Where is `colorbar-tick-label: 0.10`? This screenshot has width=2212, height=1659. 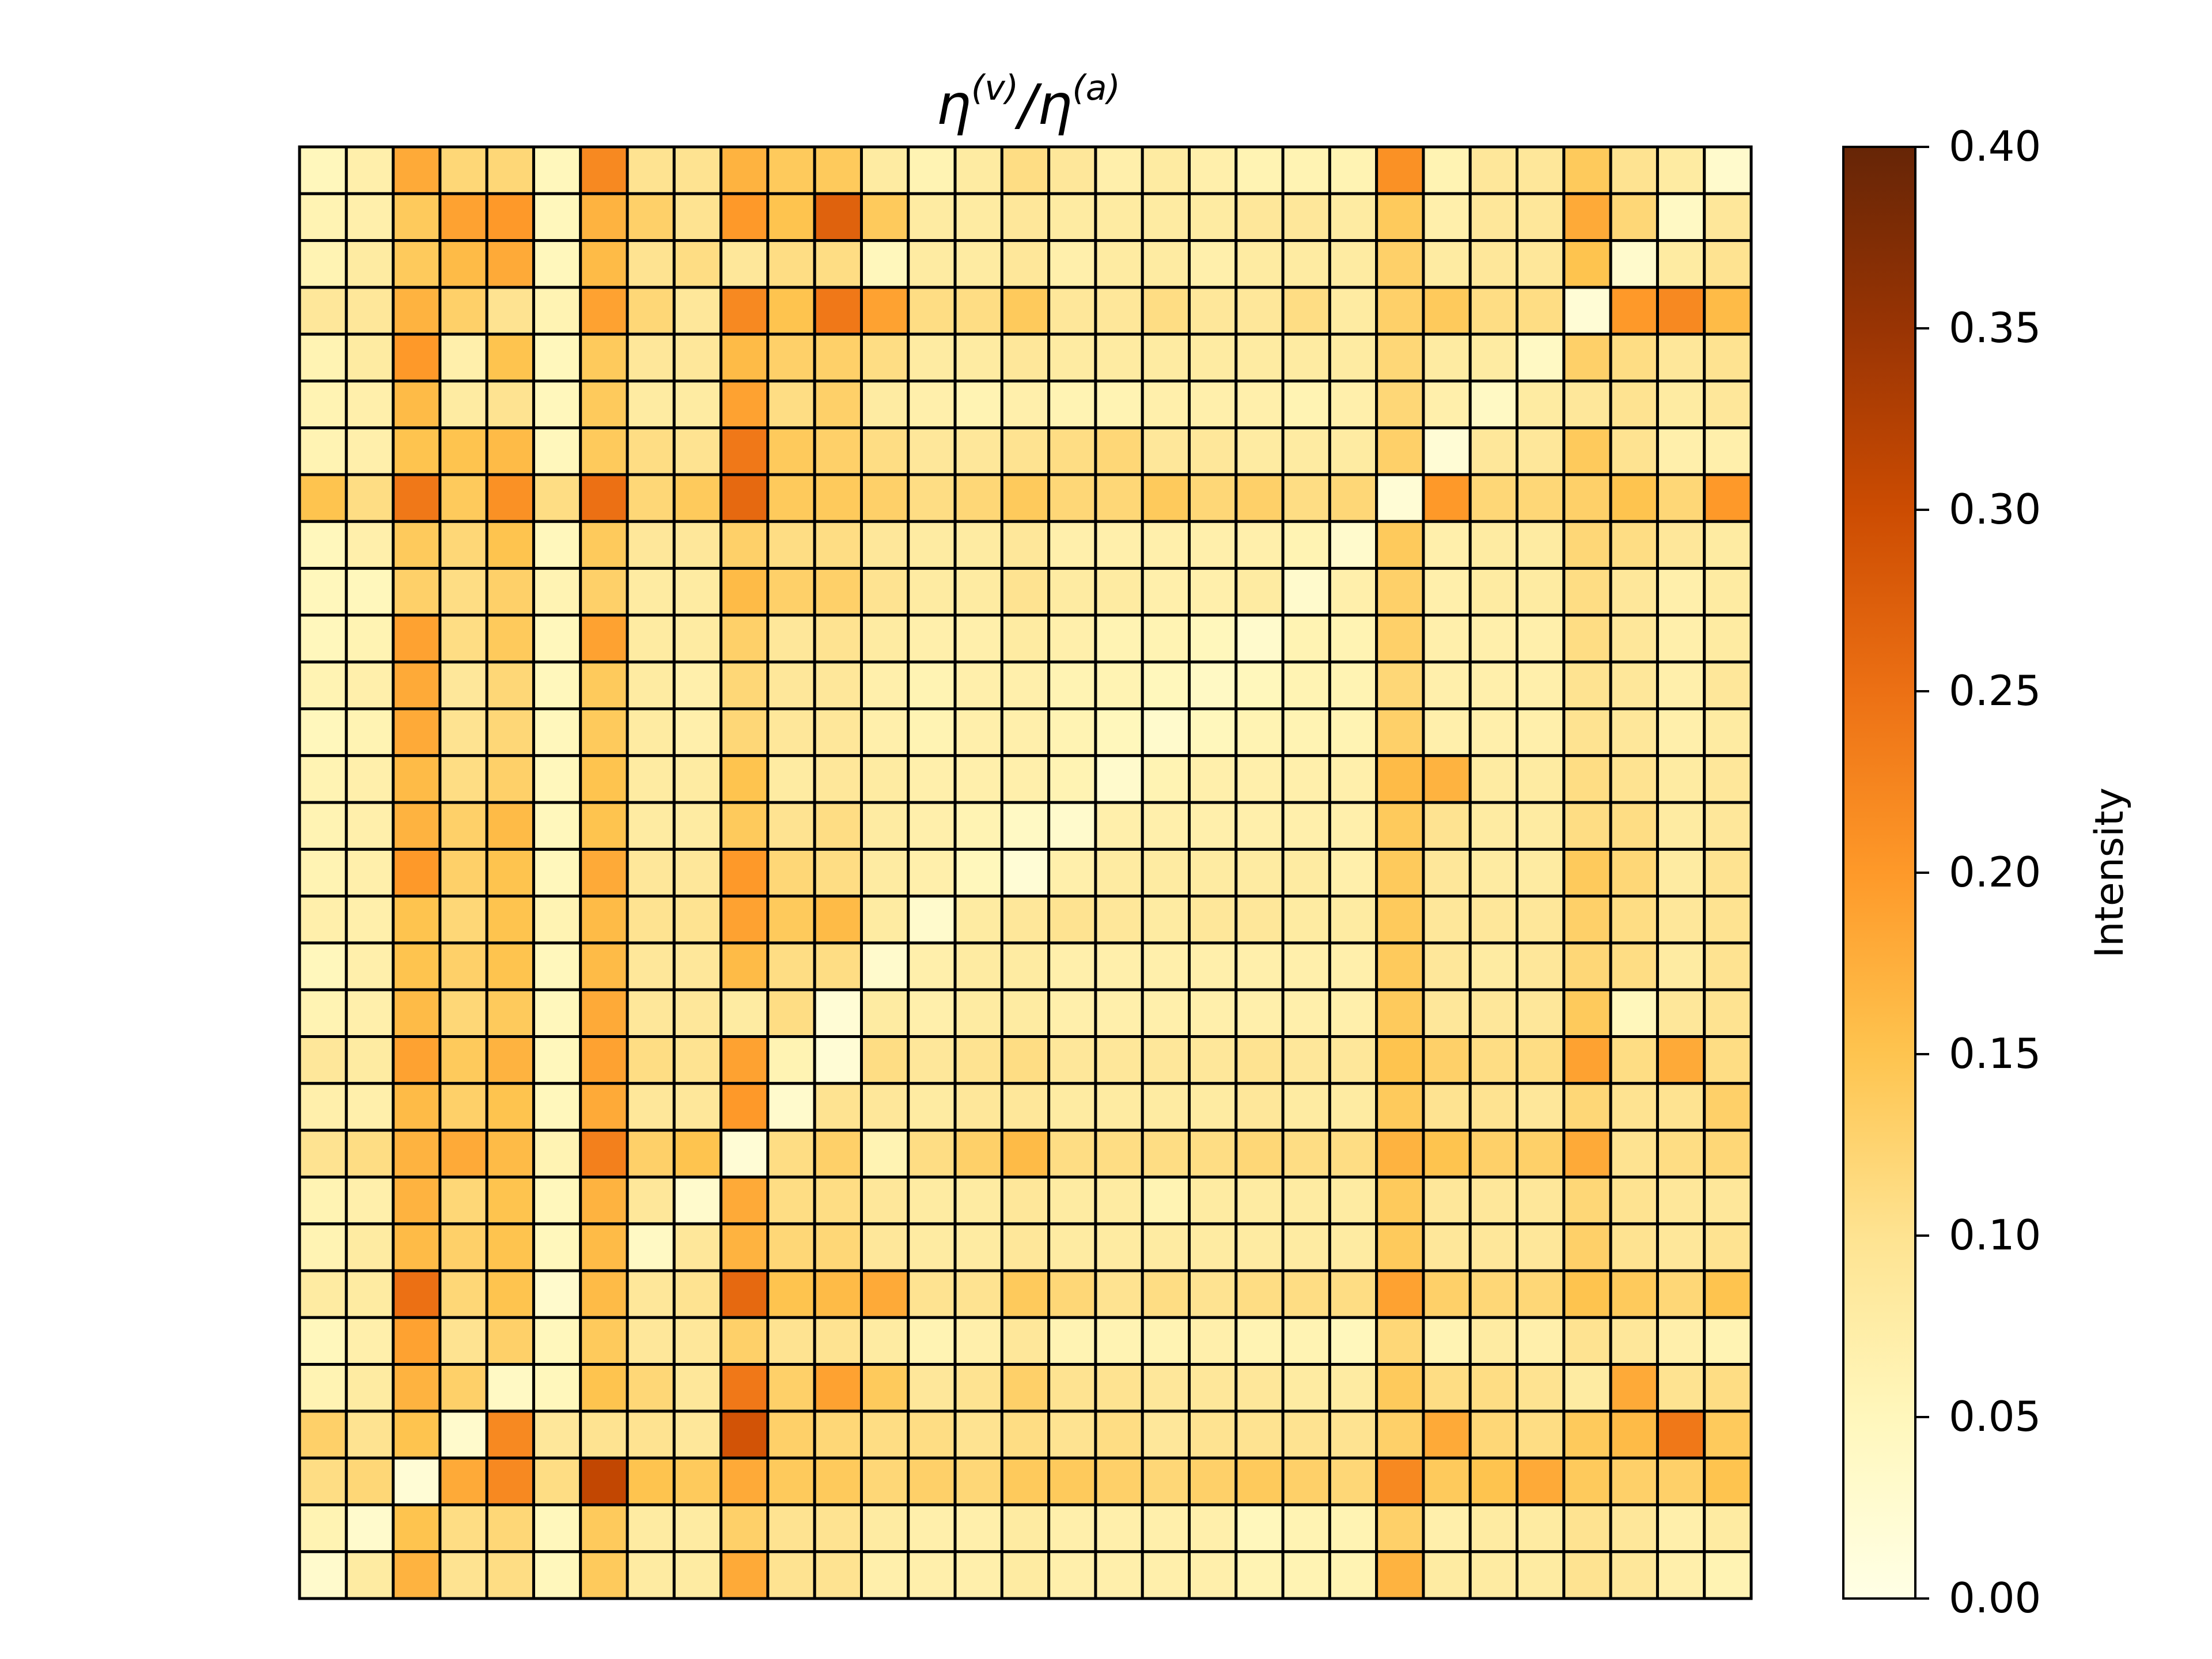
colorbar-tick-label: 0.10 is located at coordinates (1995, 1235).